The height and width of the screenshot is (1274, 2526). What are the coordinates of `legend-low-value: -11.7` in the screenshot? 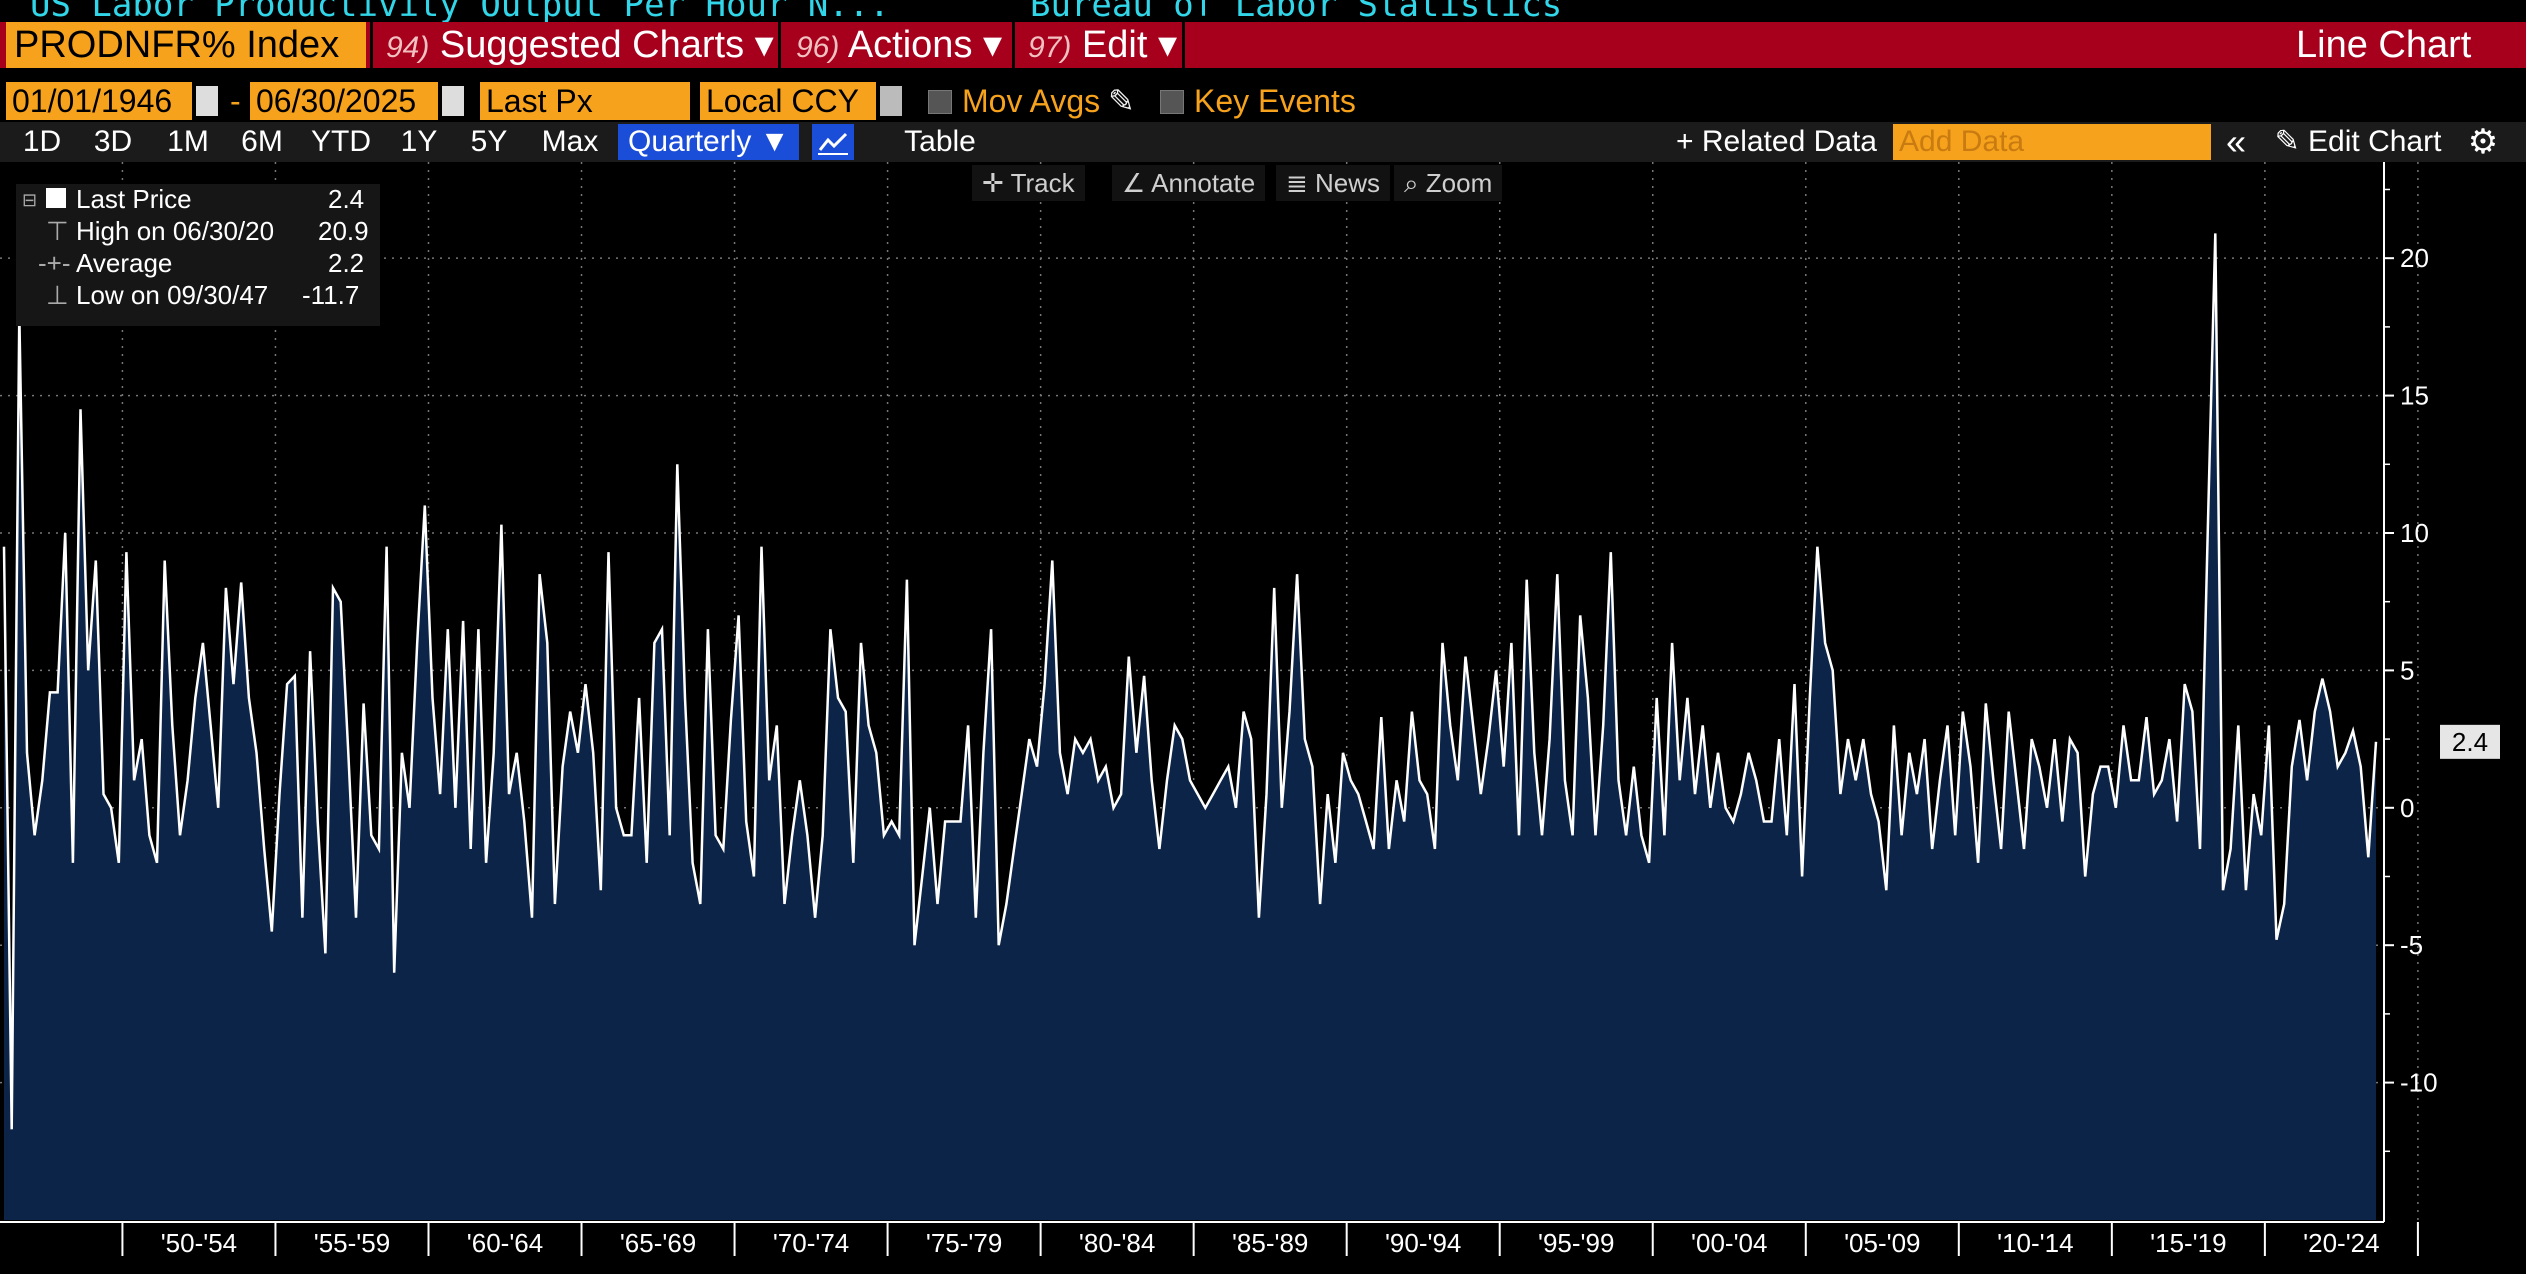 It's located at (331, 295).